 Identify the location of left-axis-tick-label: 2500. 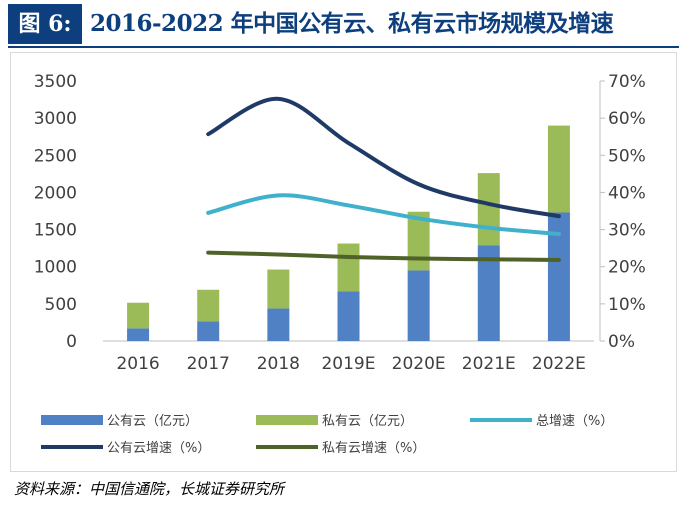
(55, 156).